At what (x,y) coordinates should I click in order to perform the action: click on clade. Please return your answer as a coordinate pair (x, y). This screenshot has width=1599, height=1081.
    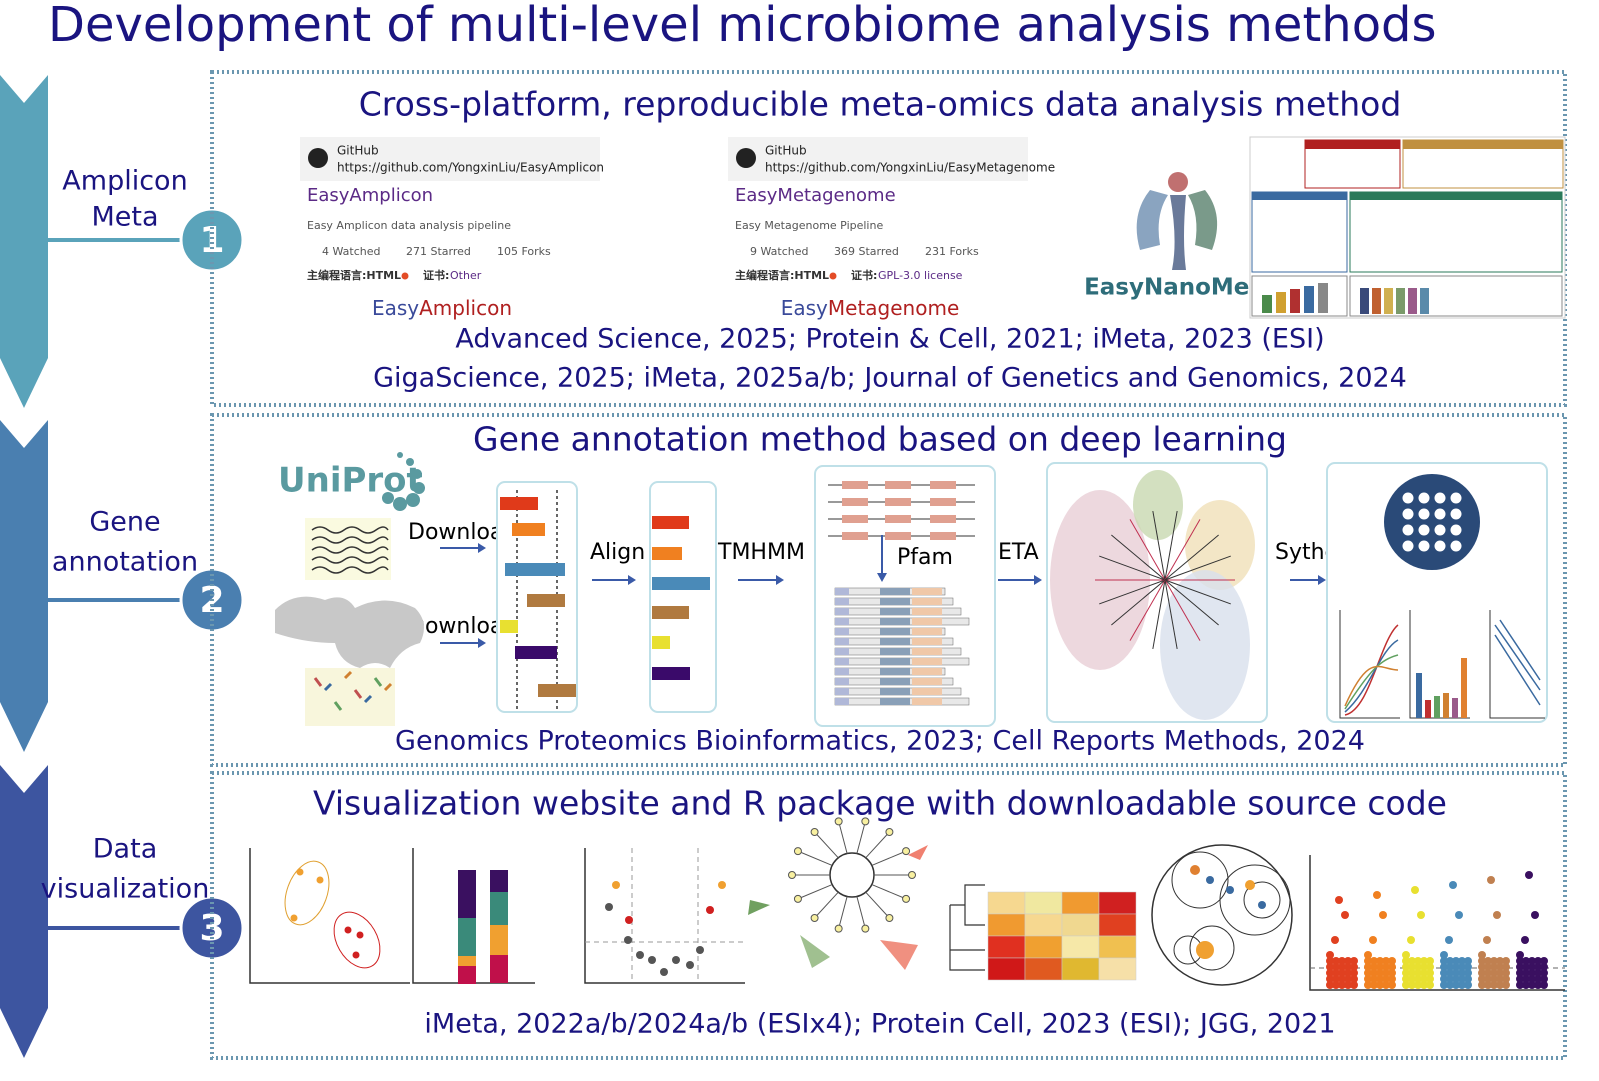
    Looking at the image, I should click on (1220, 545).